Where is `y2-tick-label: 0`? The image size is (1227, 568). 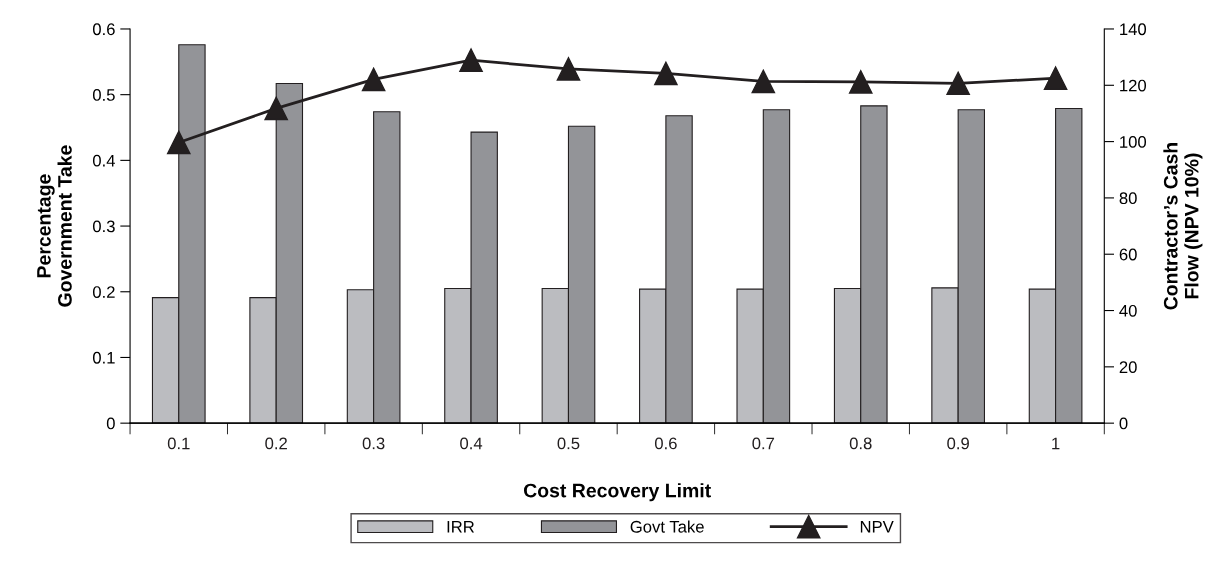 y2-tick-label: 0 is located at coordinates (1123, 423).